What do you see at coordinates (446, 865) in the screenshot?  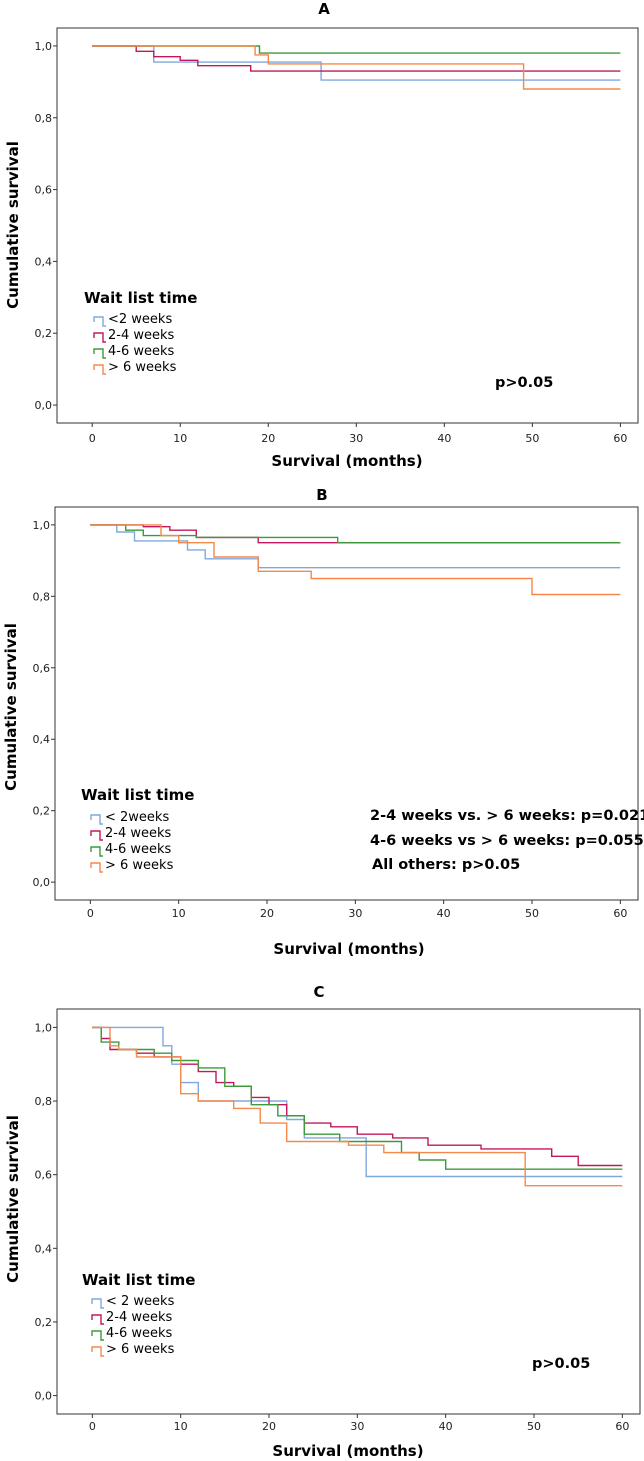 I see `annotation-3: All others: p>0.05` at bounding box center [446, 865].